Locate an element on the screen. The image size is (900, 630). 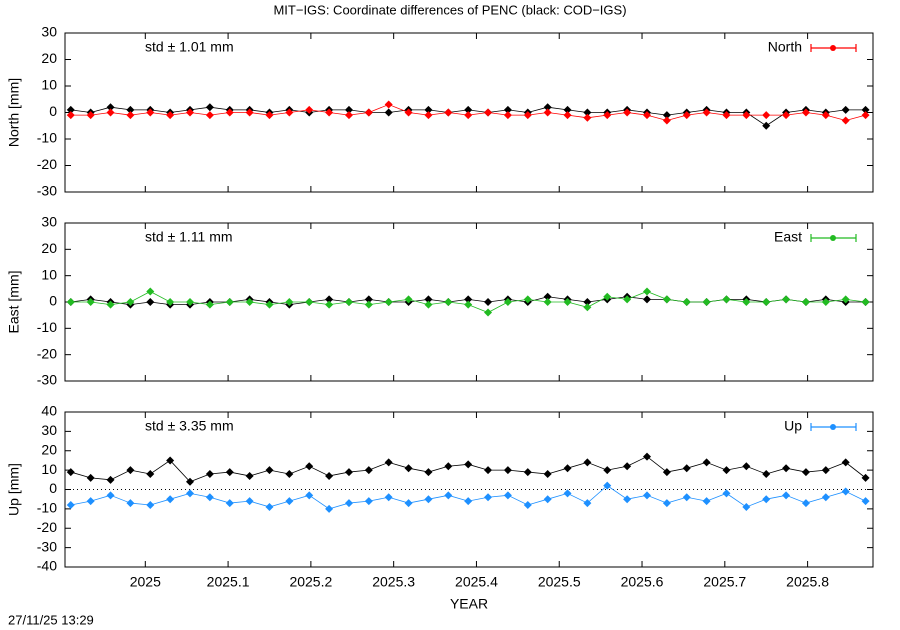
std-annotation: std ± 1.11 mm is located at coordinates (189, 237).